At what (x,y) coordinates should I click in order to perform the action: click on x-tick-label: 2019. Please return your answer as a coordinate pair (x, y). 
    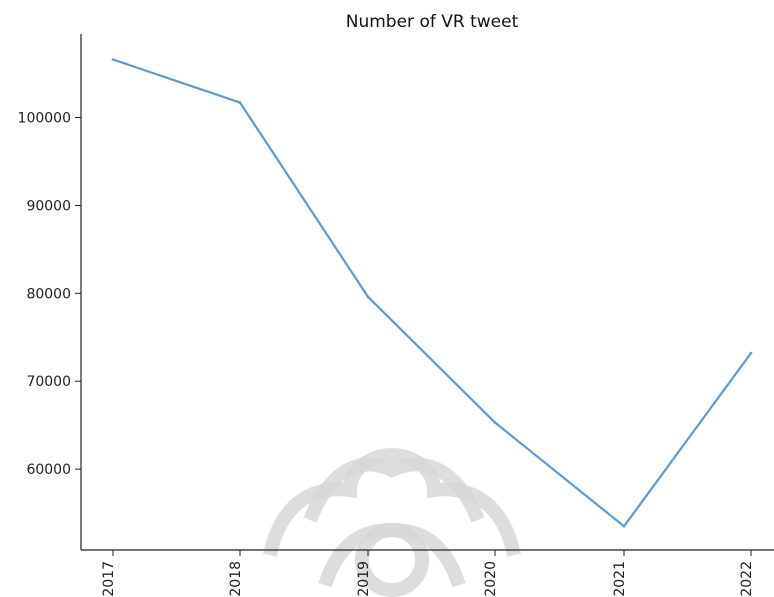
    Looking at the image, I should click on (364, 579).